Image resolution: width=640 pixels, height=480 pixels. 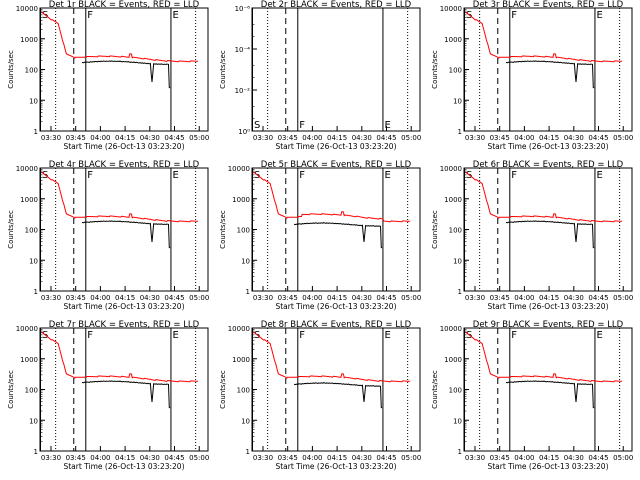 What do you see at coordinates (336, 5) in the screenshot?
I see `chart-title: Det 2r BLACK = Events, RED = LLD` at bounding box center [336, 5].